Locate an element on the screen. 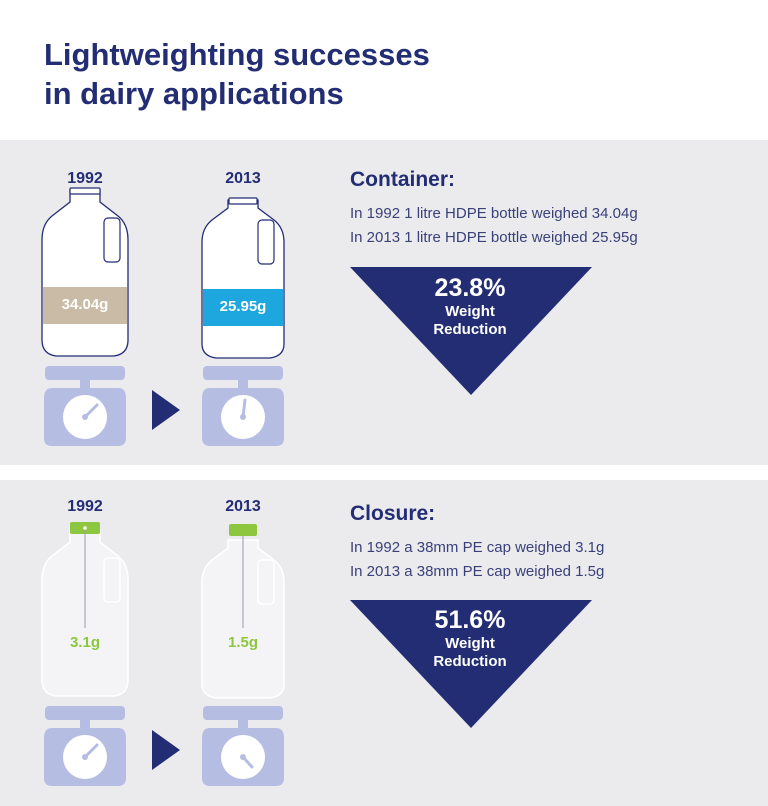 The image size is (768, 806). closure-bottle-1992-icon is located at coordinates (85, 609).